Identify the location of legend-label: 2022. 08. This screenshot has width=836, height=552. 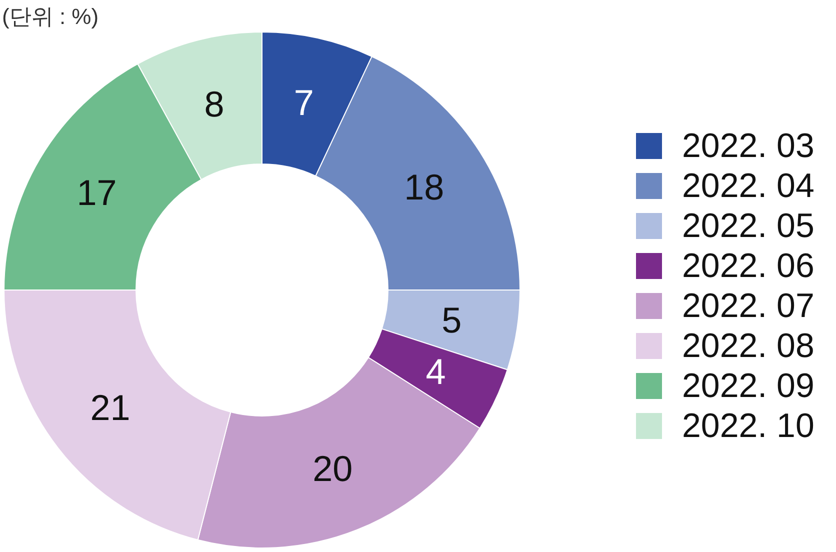
(748, 346).